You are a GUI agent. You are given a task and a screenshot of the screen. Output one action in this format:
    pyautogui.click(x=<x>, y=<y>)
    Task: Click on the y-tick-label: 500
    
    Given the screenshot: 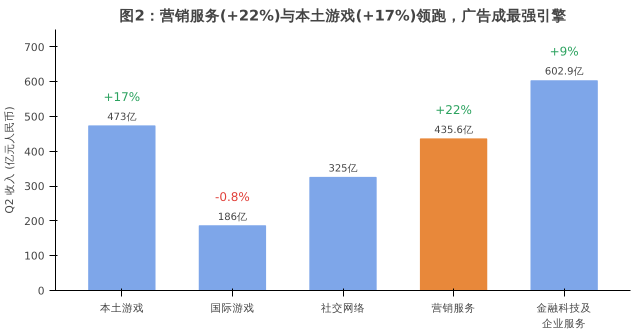 What is the action you would take?
    pyautogui.click(x=34, y=117)
    